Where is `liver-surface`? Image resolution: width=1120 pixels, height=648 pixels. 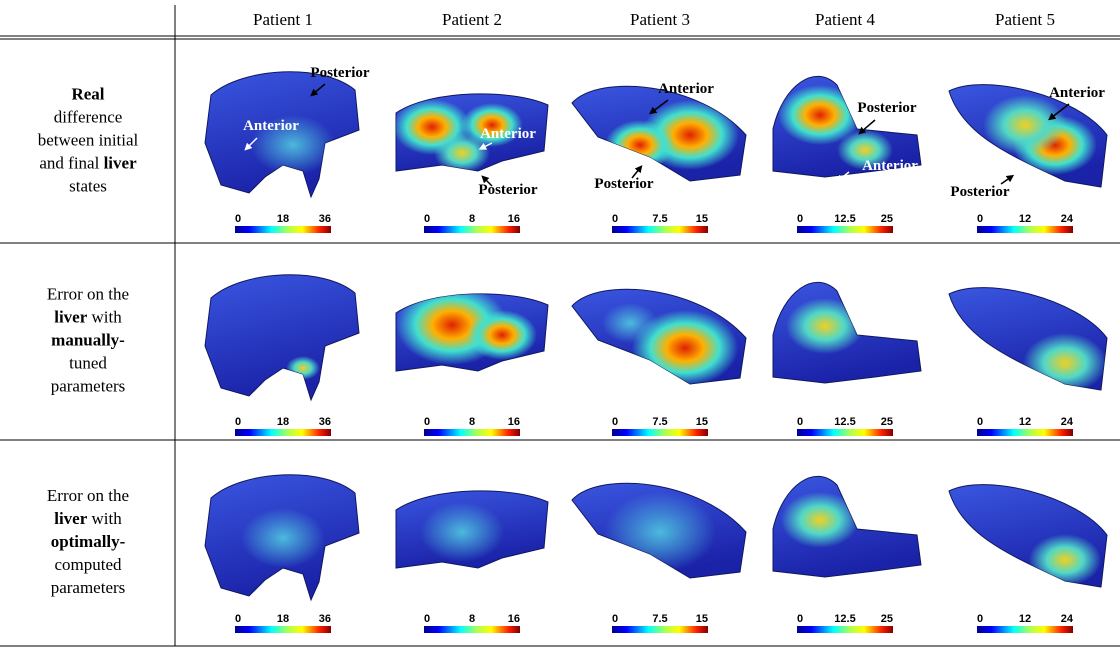
liver-surface is located at coordinates (282, 338).